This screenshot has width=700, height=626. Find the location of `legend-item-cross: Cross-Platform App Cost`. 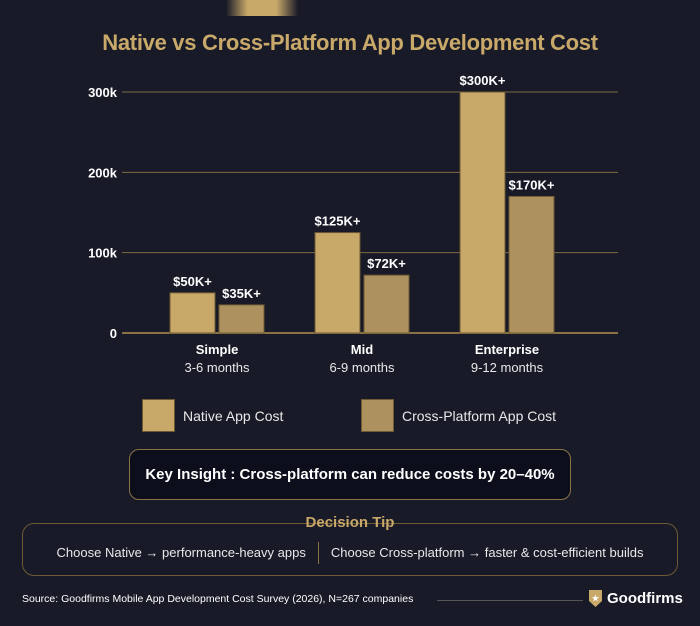

legend-item-cross: Cross-Platform App Cost is located at coordinates (458, 415).